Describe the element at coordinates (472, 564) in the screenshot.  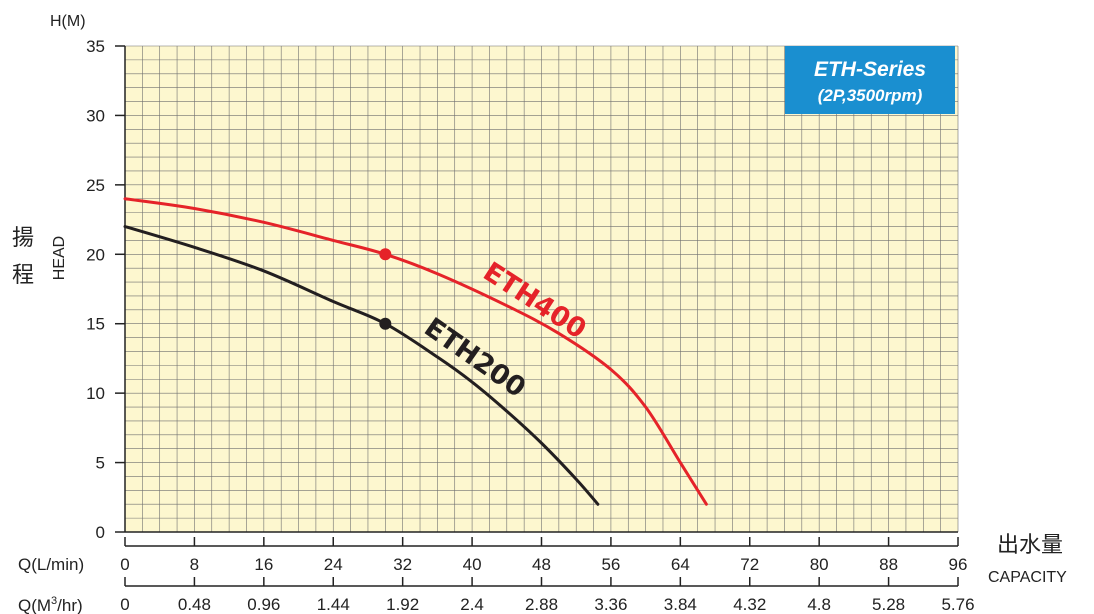
I see `x-tick-label-primary: 40` at that location.